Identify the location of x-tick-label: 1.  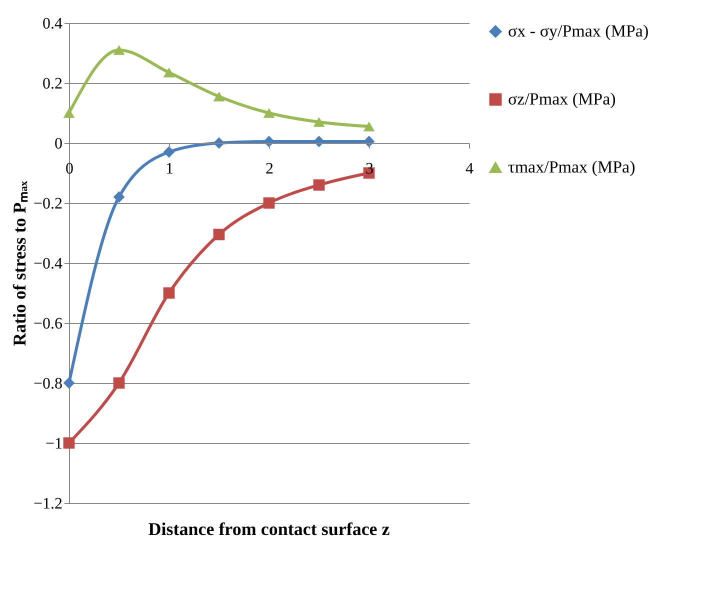
(170, 169).